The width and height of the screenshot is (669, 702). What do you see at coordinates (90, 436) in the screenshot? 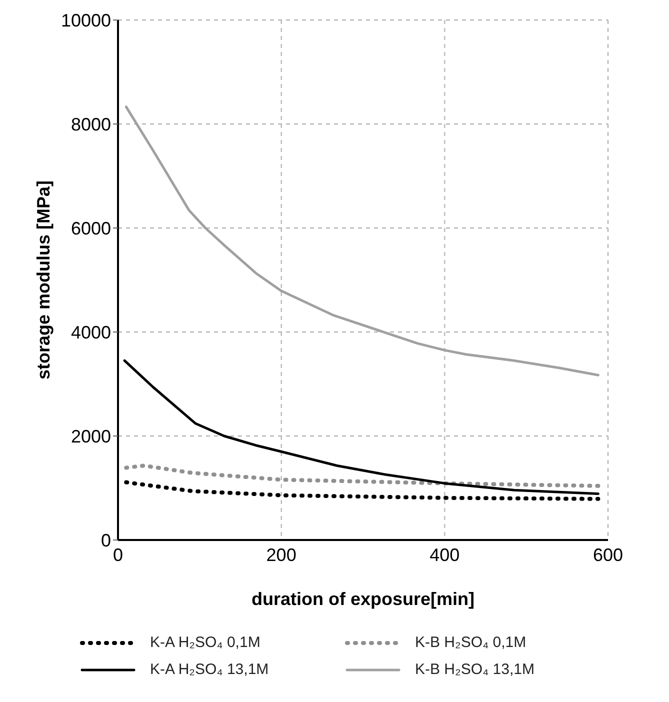
I see `y-tick-label: 2000` at bounding box center [90, 436].